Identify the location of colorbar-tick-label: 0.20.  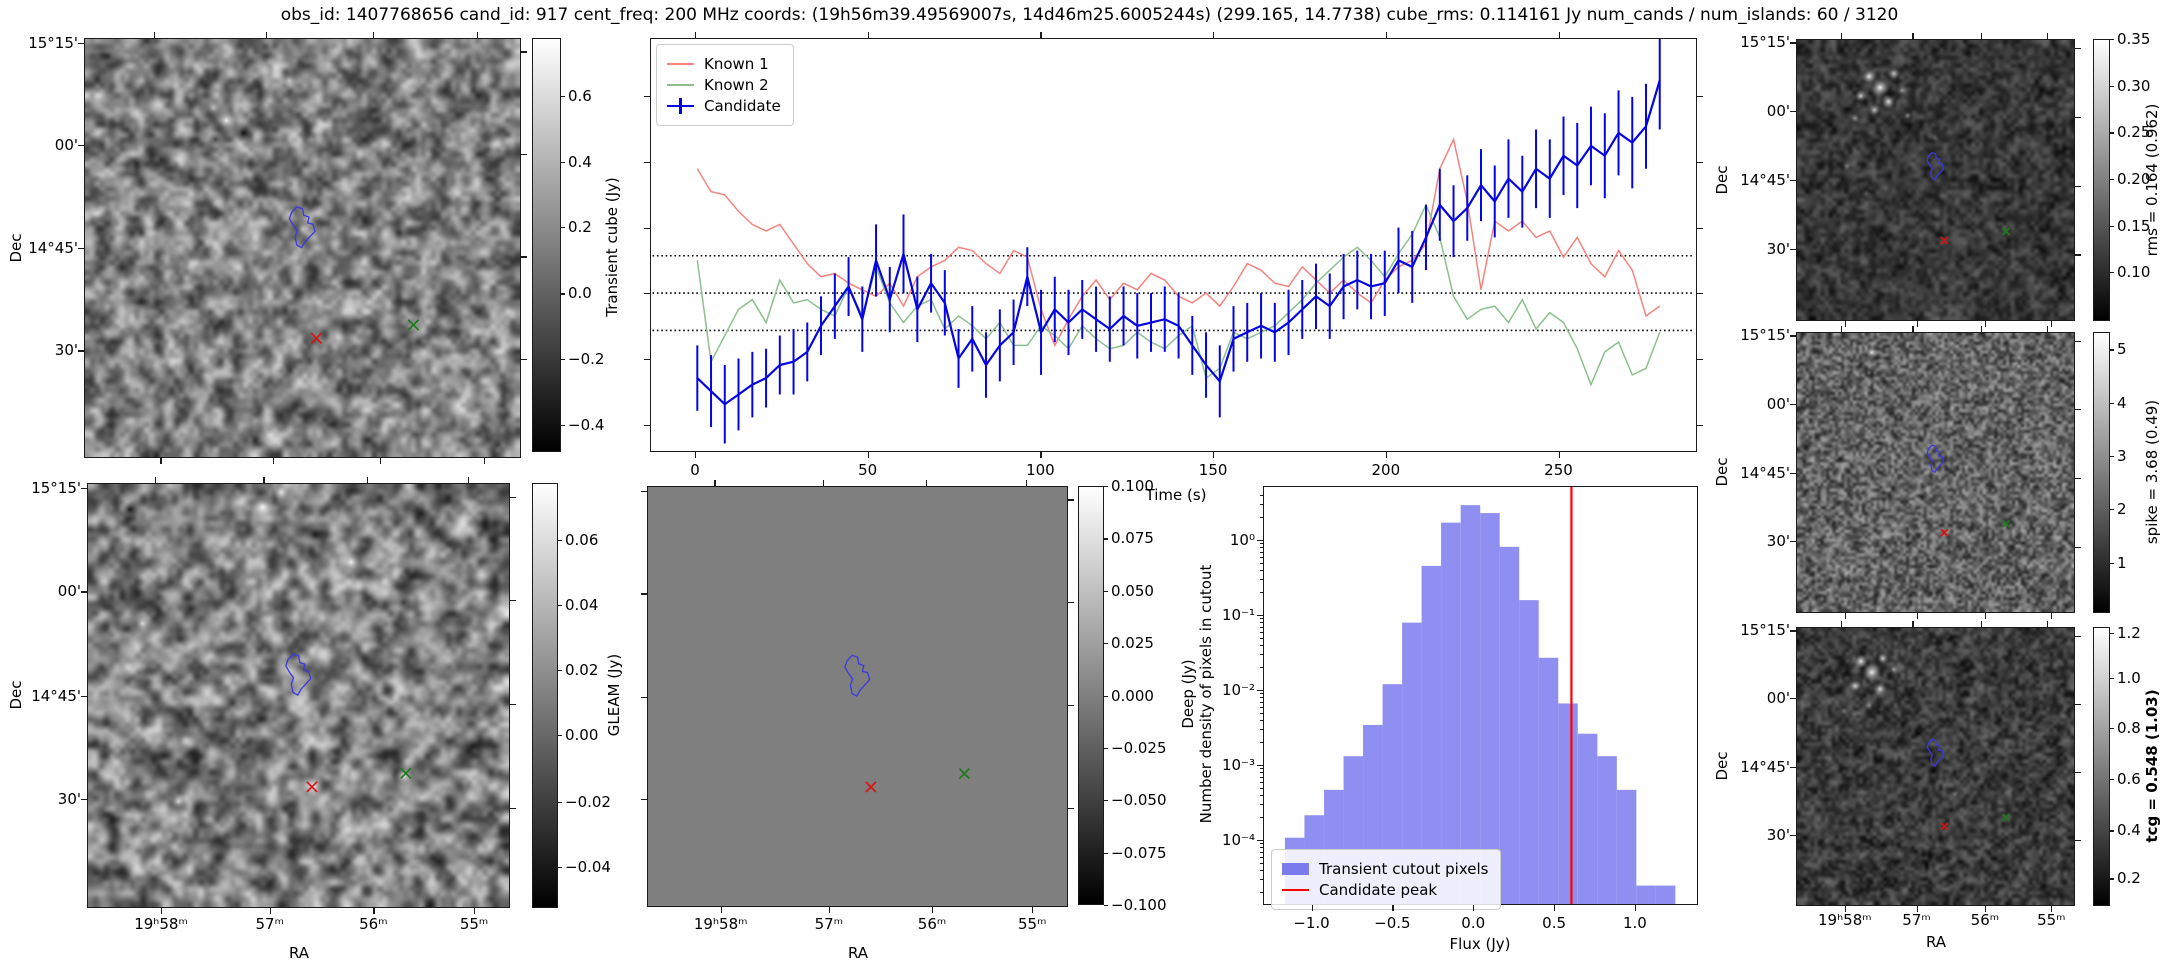
(2134, 178).